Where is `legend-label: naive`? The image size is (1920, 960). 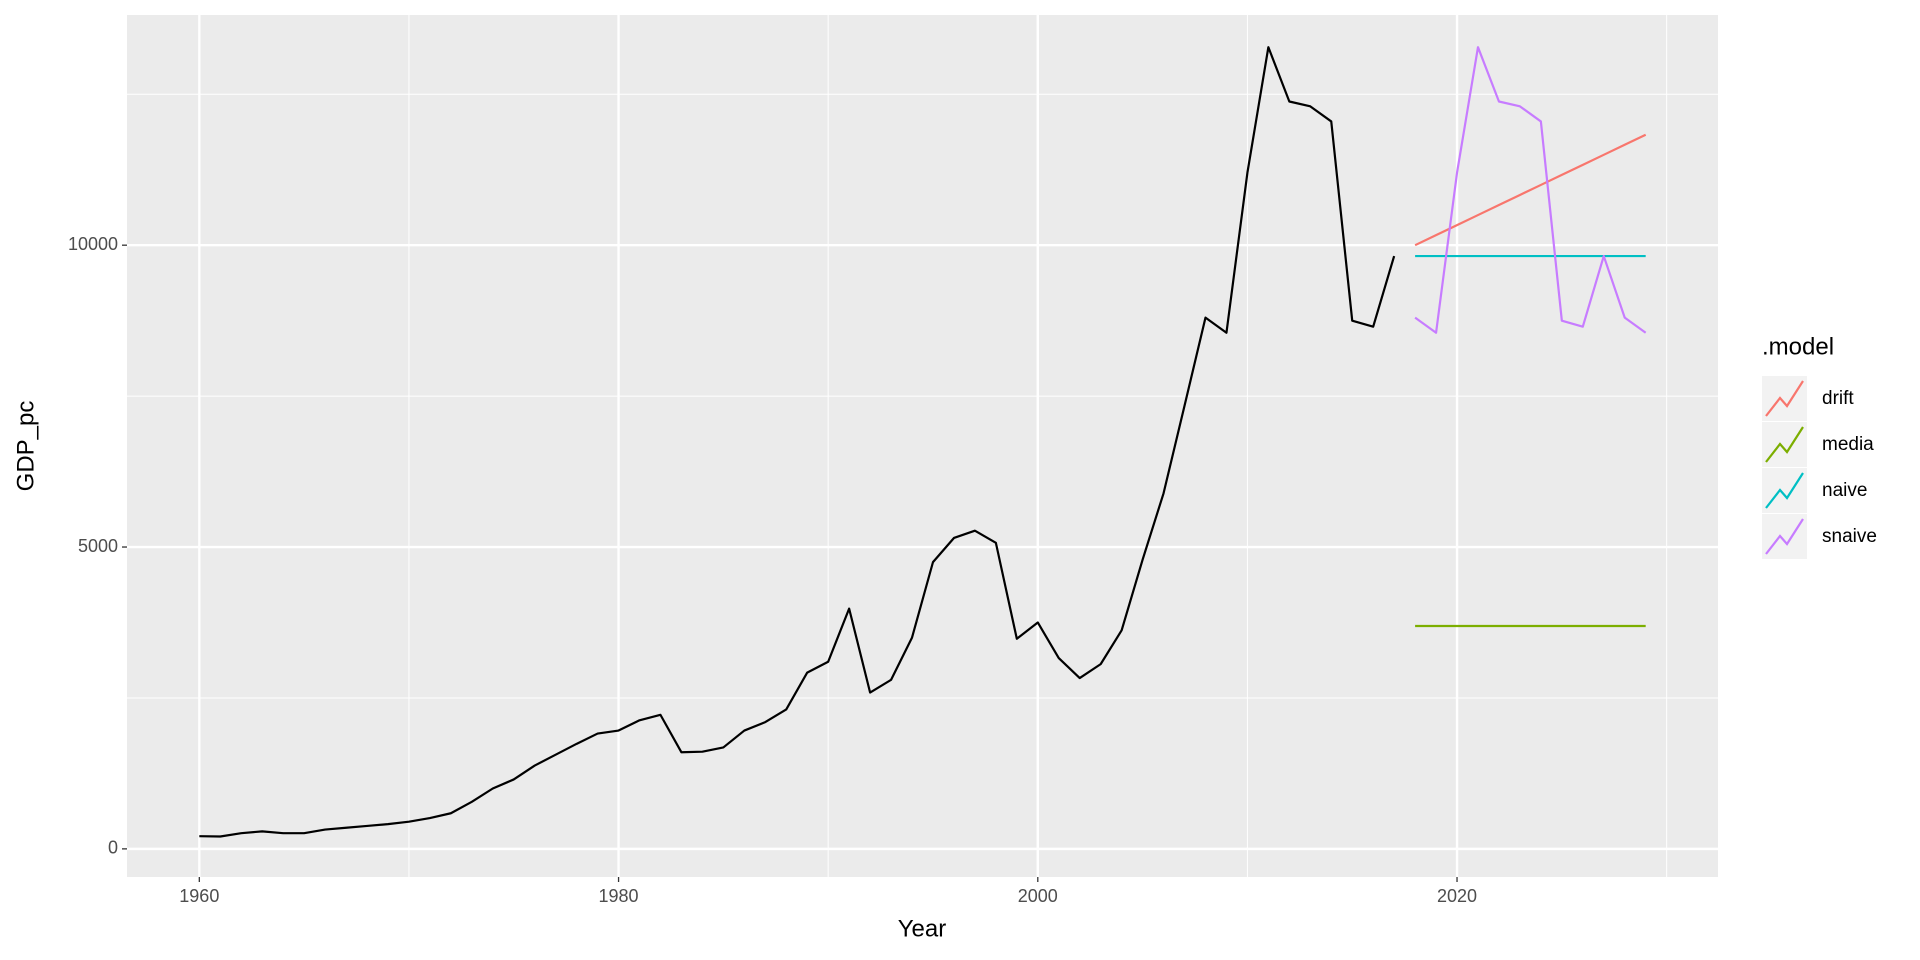 legend-label: naive is located at coordinates (1844, 490).